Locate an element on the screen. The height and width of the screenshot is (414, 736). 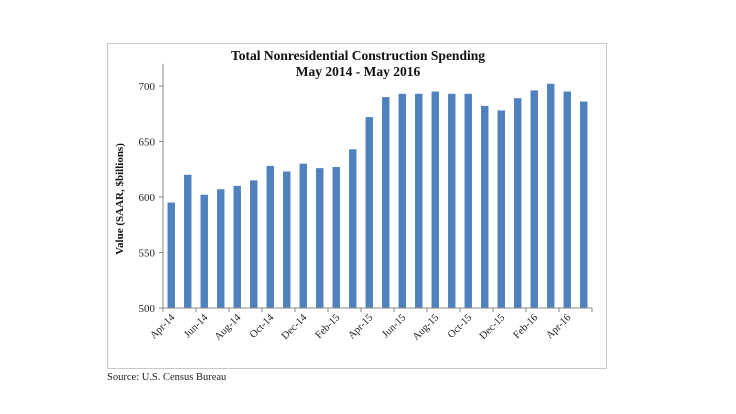
y-axis-ticks: 500 550 600 650 700 is located at coordinates (151, 198).